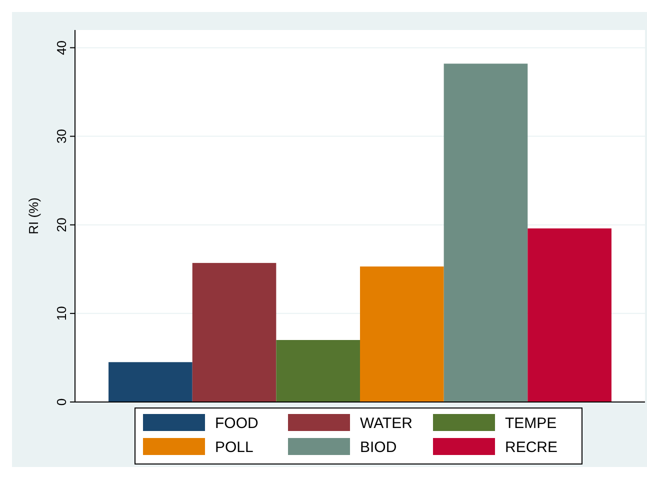 Image resolution: width=647 pixels, height=479 pixels. Describe the element at coordinates (61, 225) in the screenshot. I see `y-tick-label: 20` at that location.